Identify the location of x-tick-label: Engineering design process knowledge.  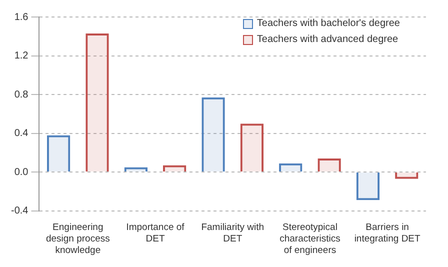
(78, 239).